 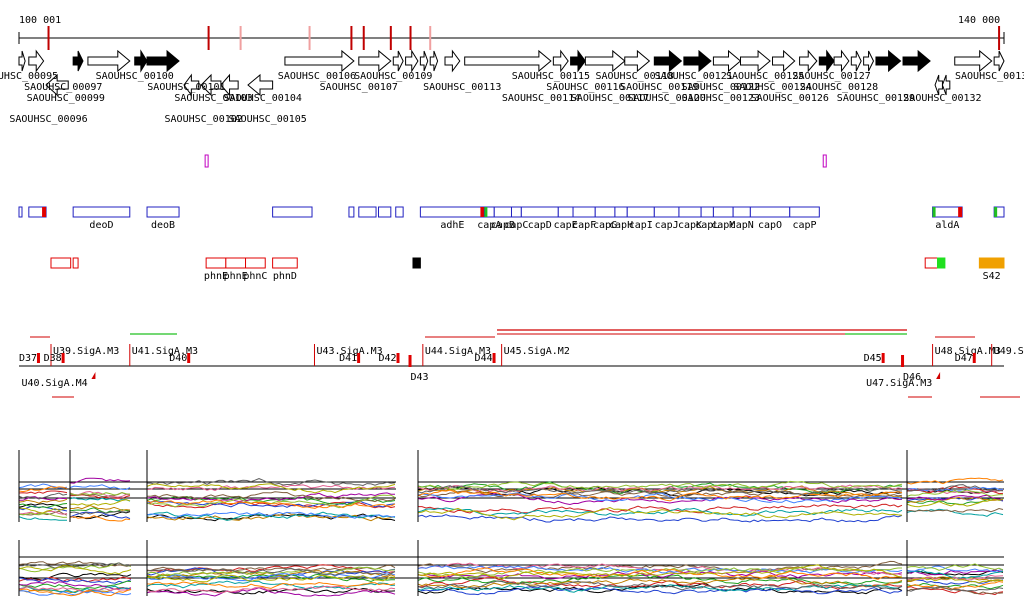 I want to click on gene-label: SAOUHSC_00129, so click(x=876, y=98).